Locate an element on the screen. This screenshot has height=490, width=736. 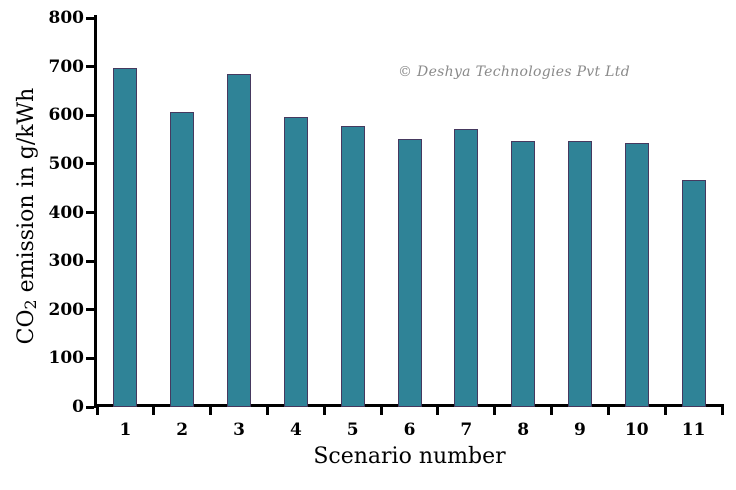
x-tick-label: 4 is located at coordinates (295, 430).